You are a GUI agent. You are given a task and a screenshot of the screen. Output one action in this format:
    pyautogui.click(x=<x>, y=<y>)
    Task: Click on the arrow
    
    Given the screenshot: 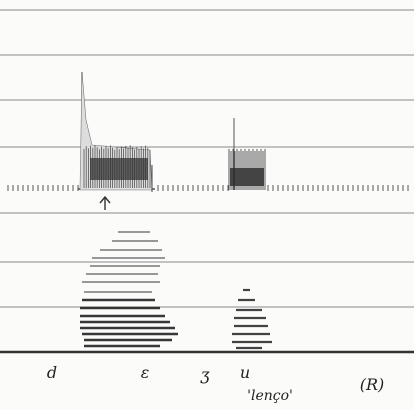 What is the action you would take?
    pyautogui.click(x=105, y=202)
    